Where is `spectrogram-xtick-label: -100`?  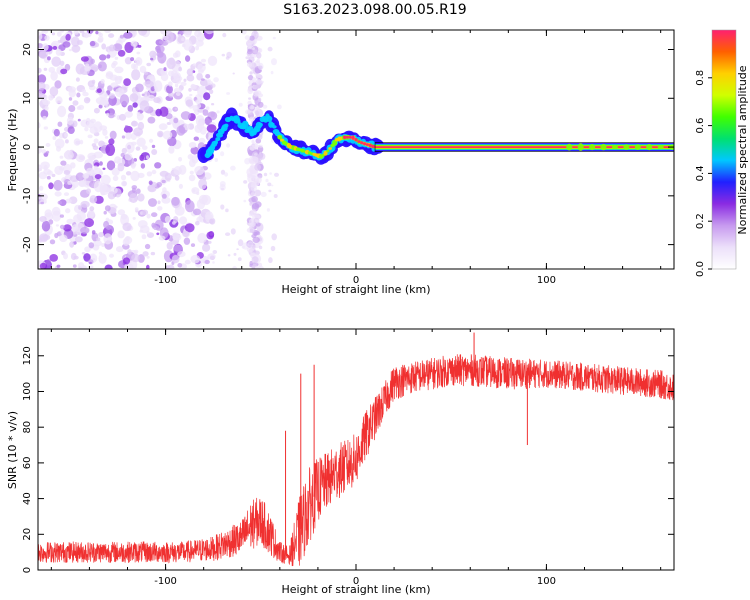
spectrogram-xtick-label: -100 is located at coordinates (165, 280).